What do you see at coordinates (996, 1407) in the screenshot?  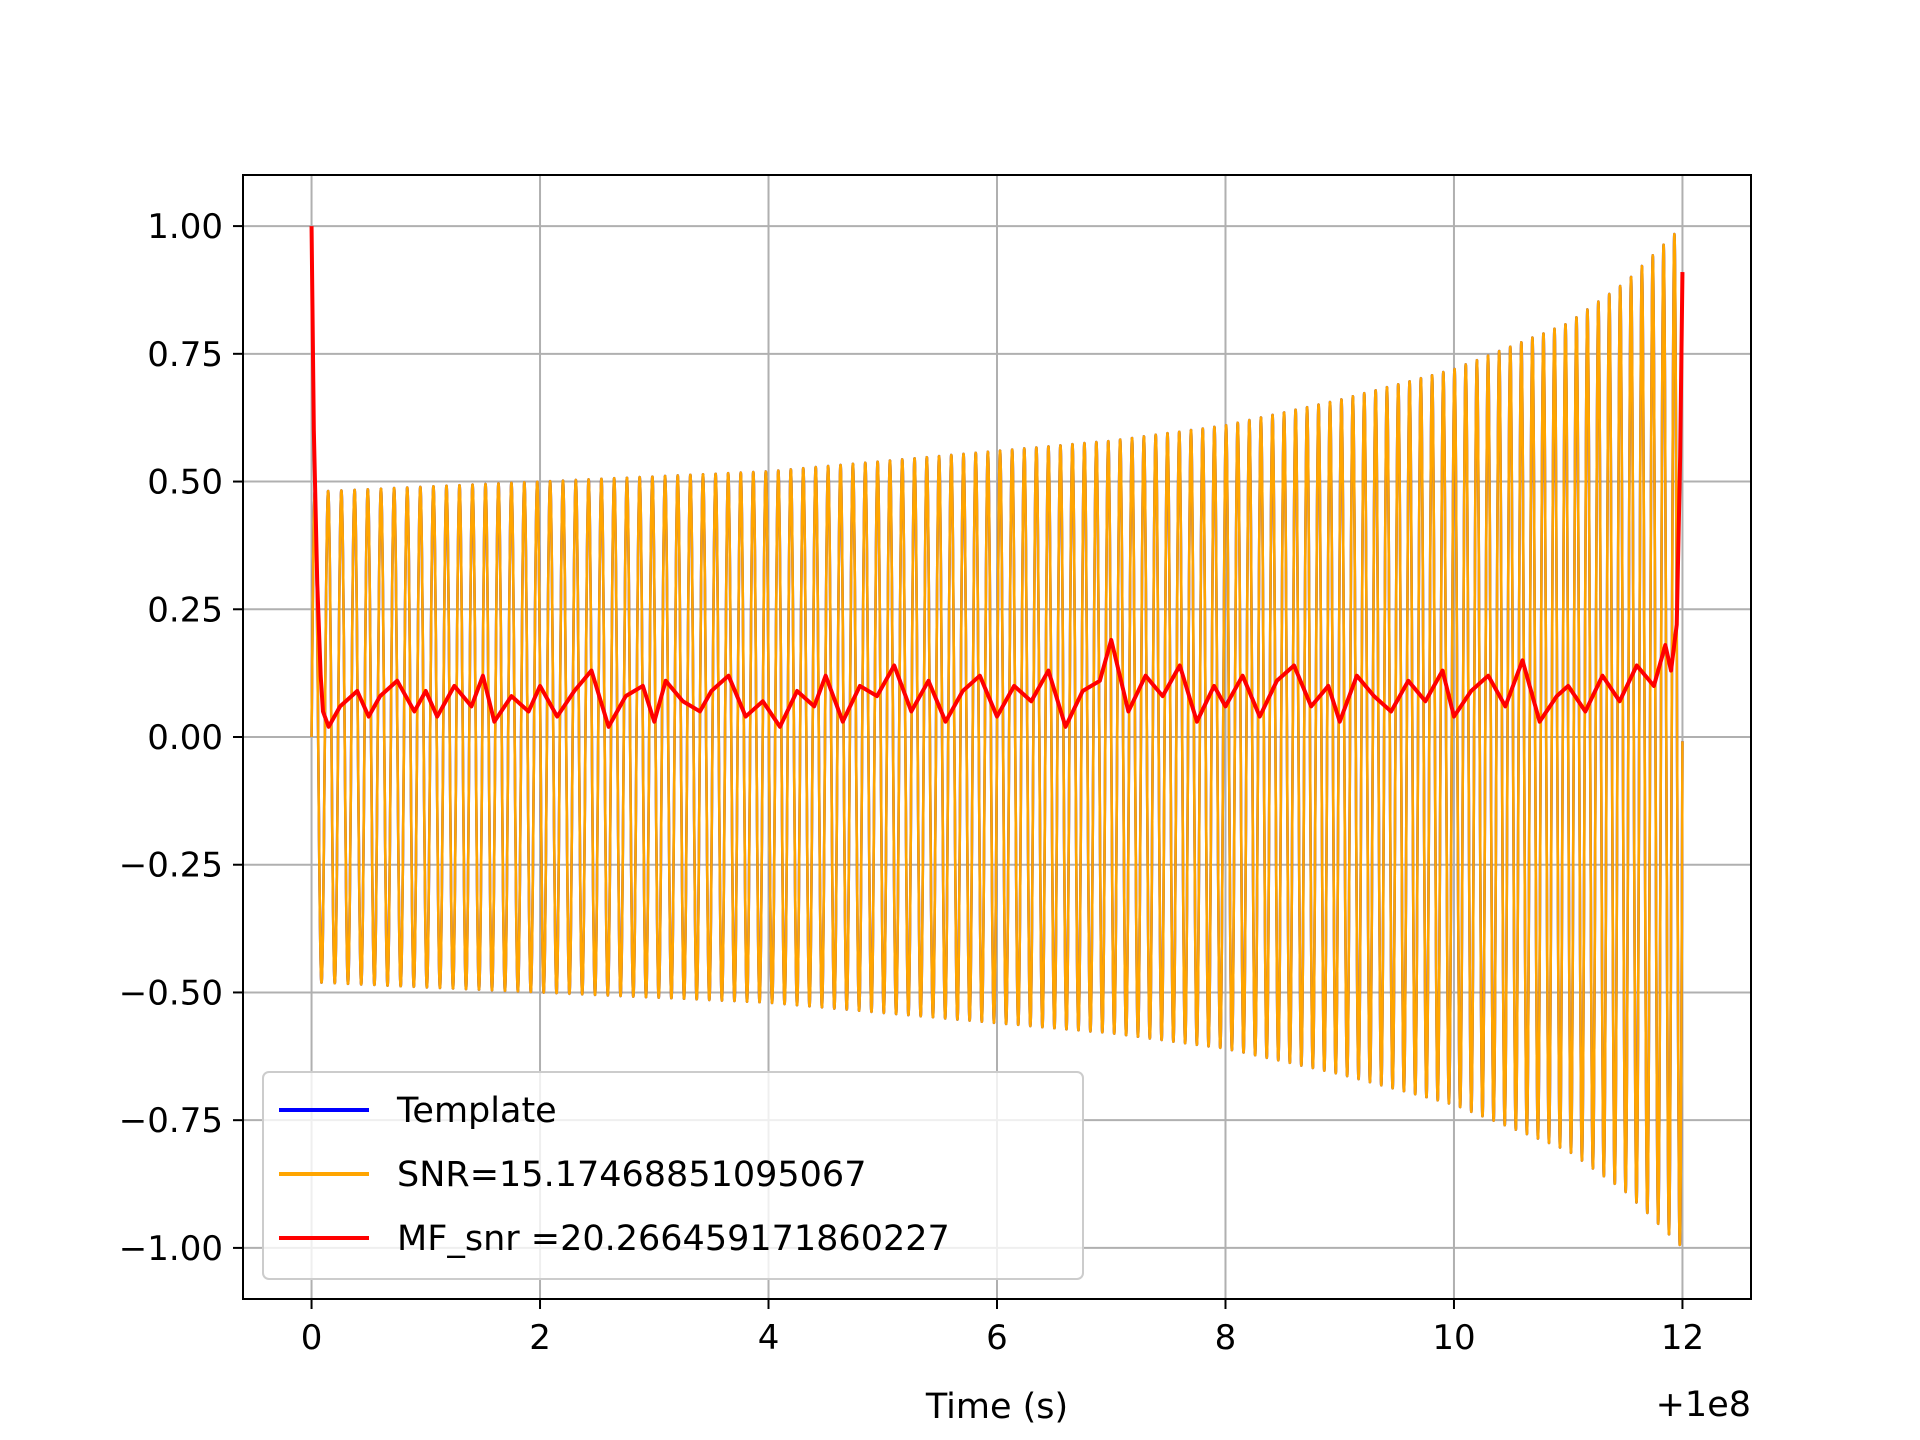 I see `x-axis-label: Time (s)` at bounding box center [996, 1407].